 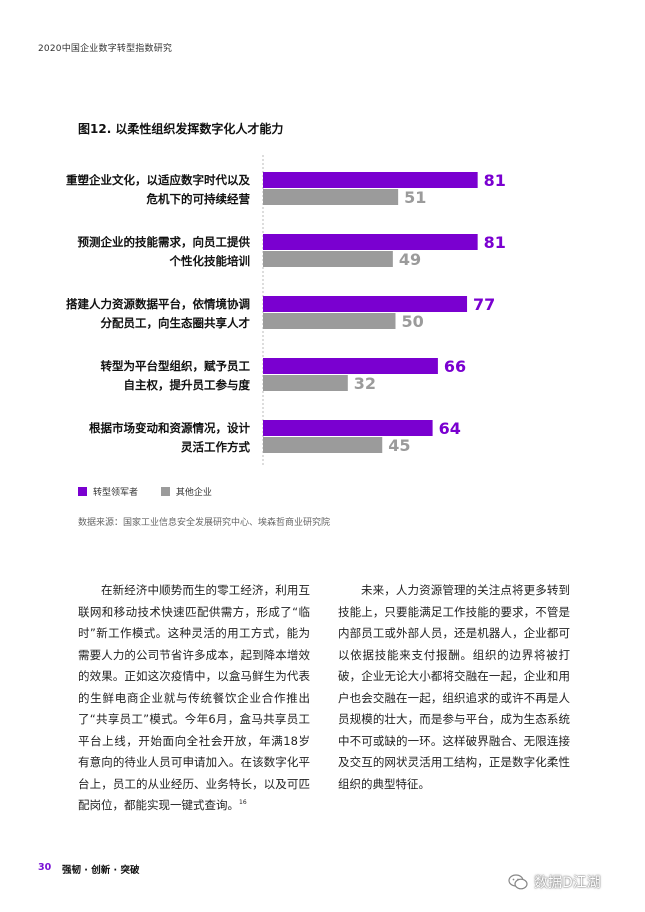 I want to click on figure-title: 图12. 以柔性组织发挥数字化人才能力, so click(x=181, y=129).